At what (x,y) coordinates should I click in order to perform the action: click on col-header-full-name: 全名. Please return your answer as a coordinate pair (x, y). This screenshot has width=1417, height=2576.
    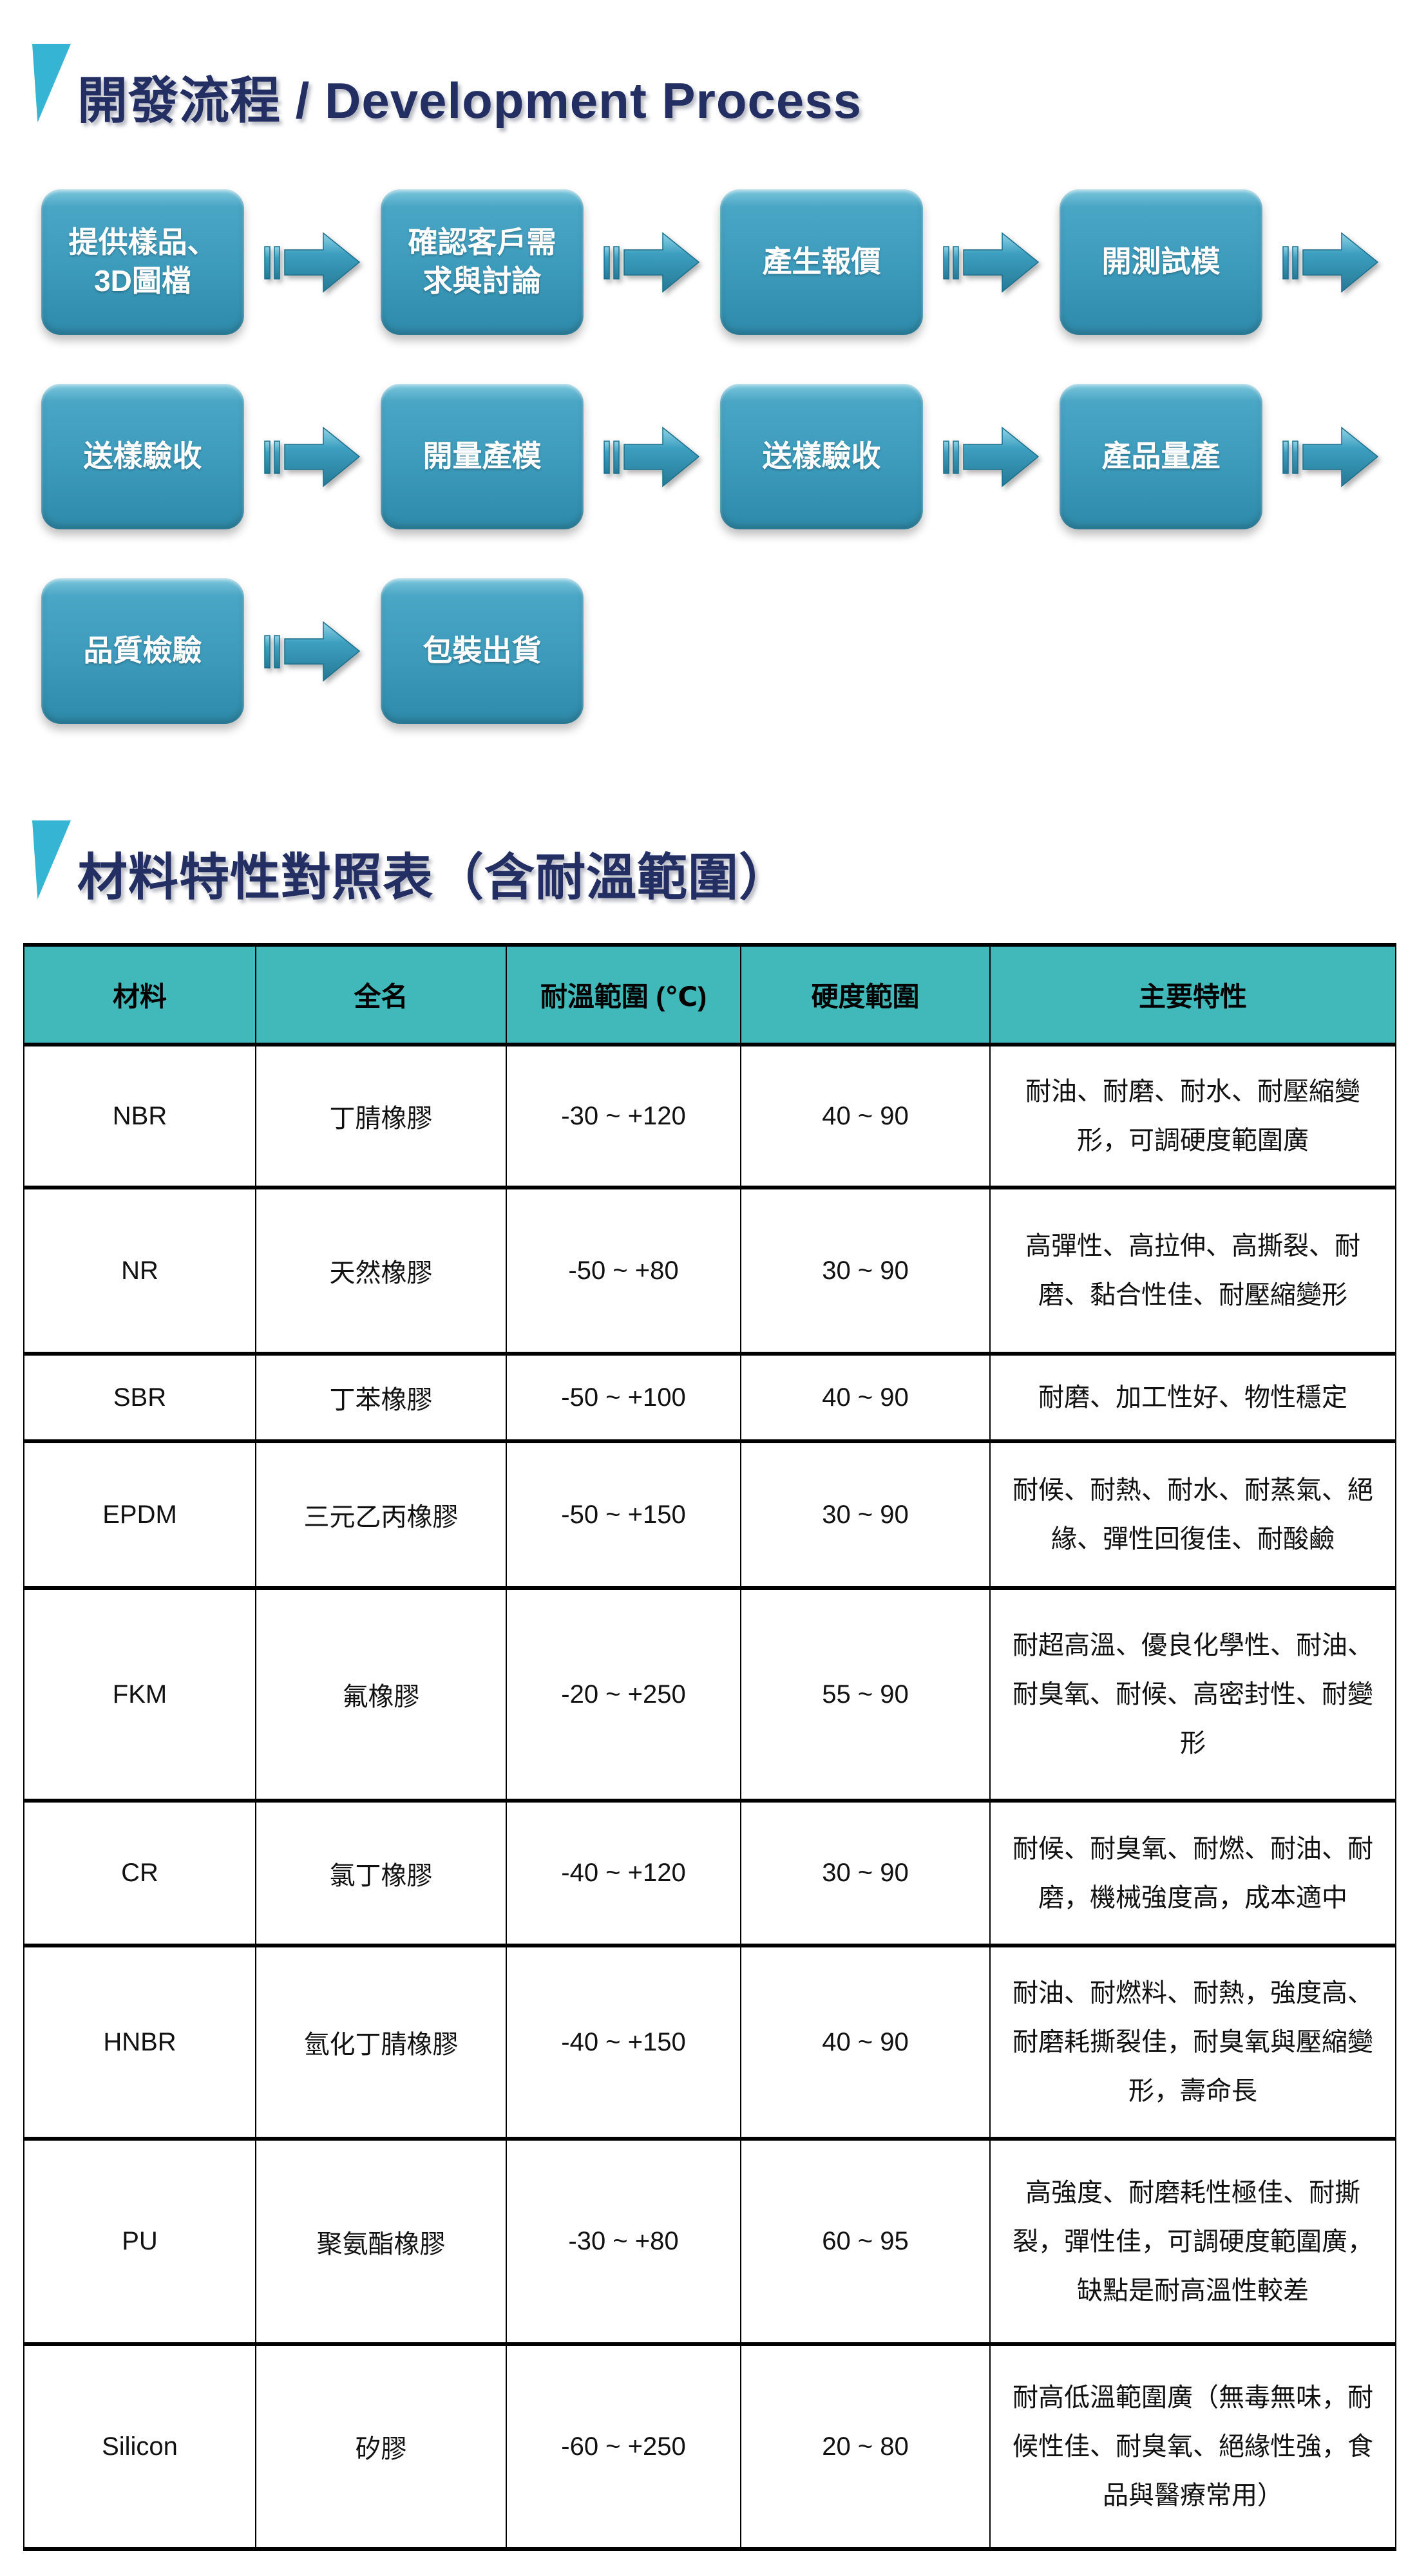
    Looking at the image, I should click on (380, 995).